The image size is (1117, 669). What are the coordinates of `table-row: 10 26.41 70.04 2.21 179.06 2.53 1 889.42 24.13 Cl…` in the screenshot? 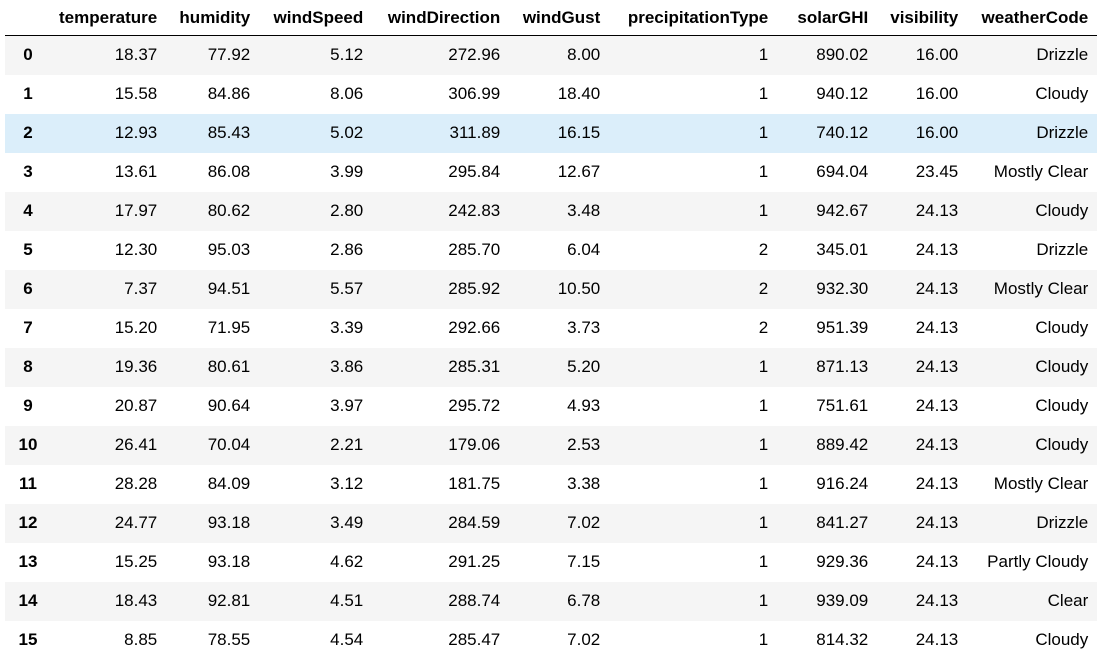 It's located at (551, 445).